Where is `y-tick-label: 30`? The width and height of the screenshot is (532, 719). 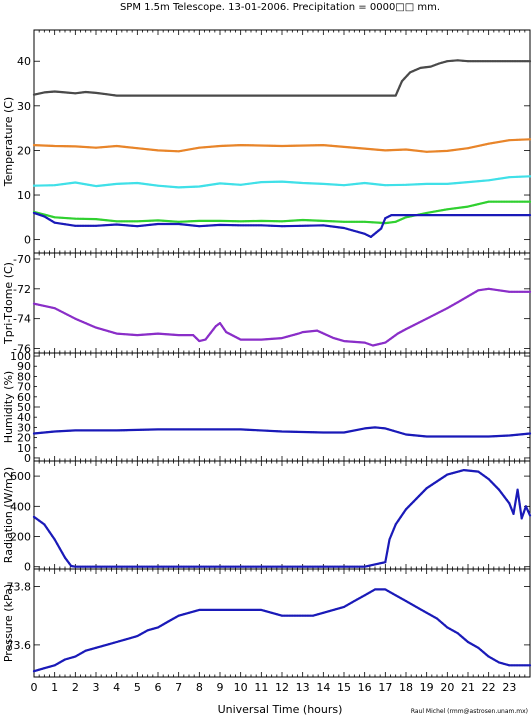 y-tick-label: 30 is located at coordinates (24, 427).